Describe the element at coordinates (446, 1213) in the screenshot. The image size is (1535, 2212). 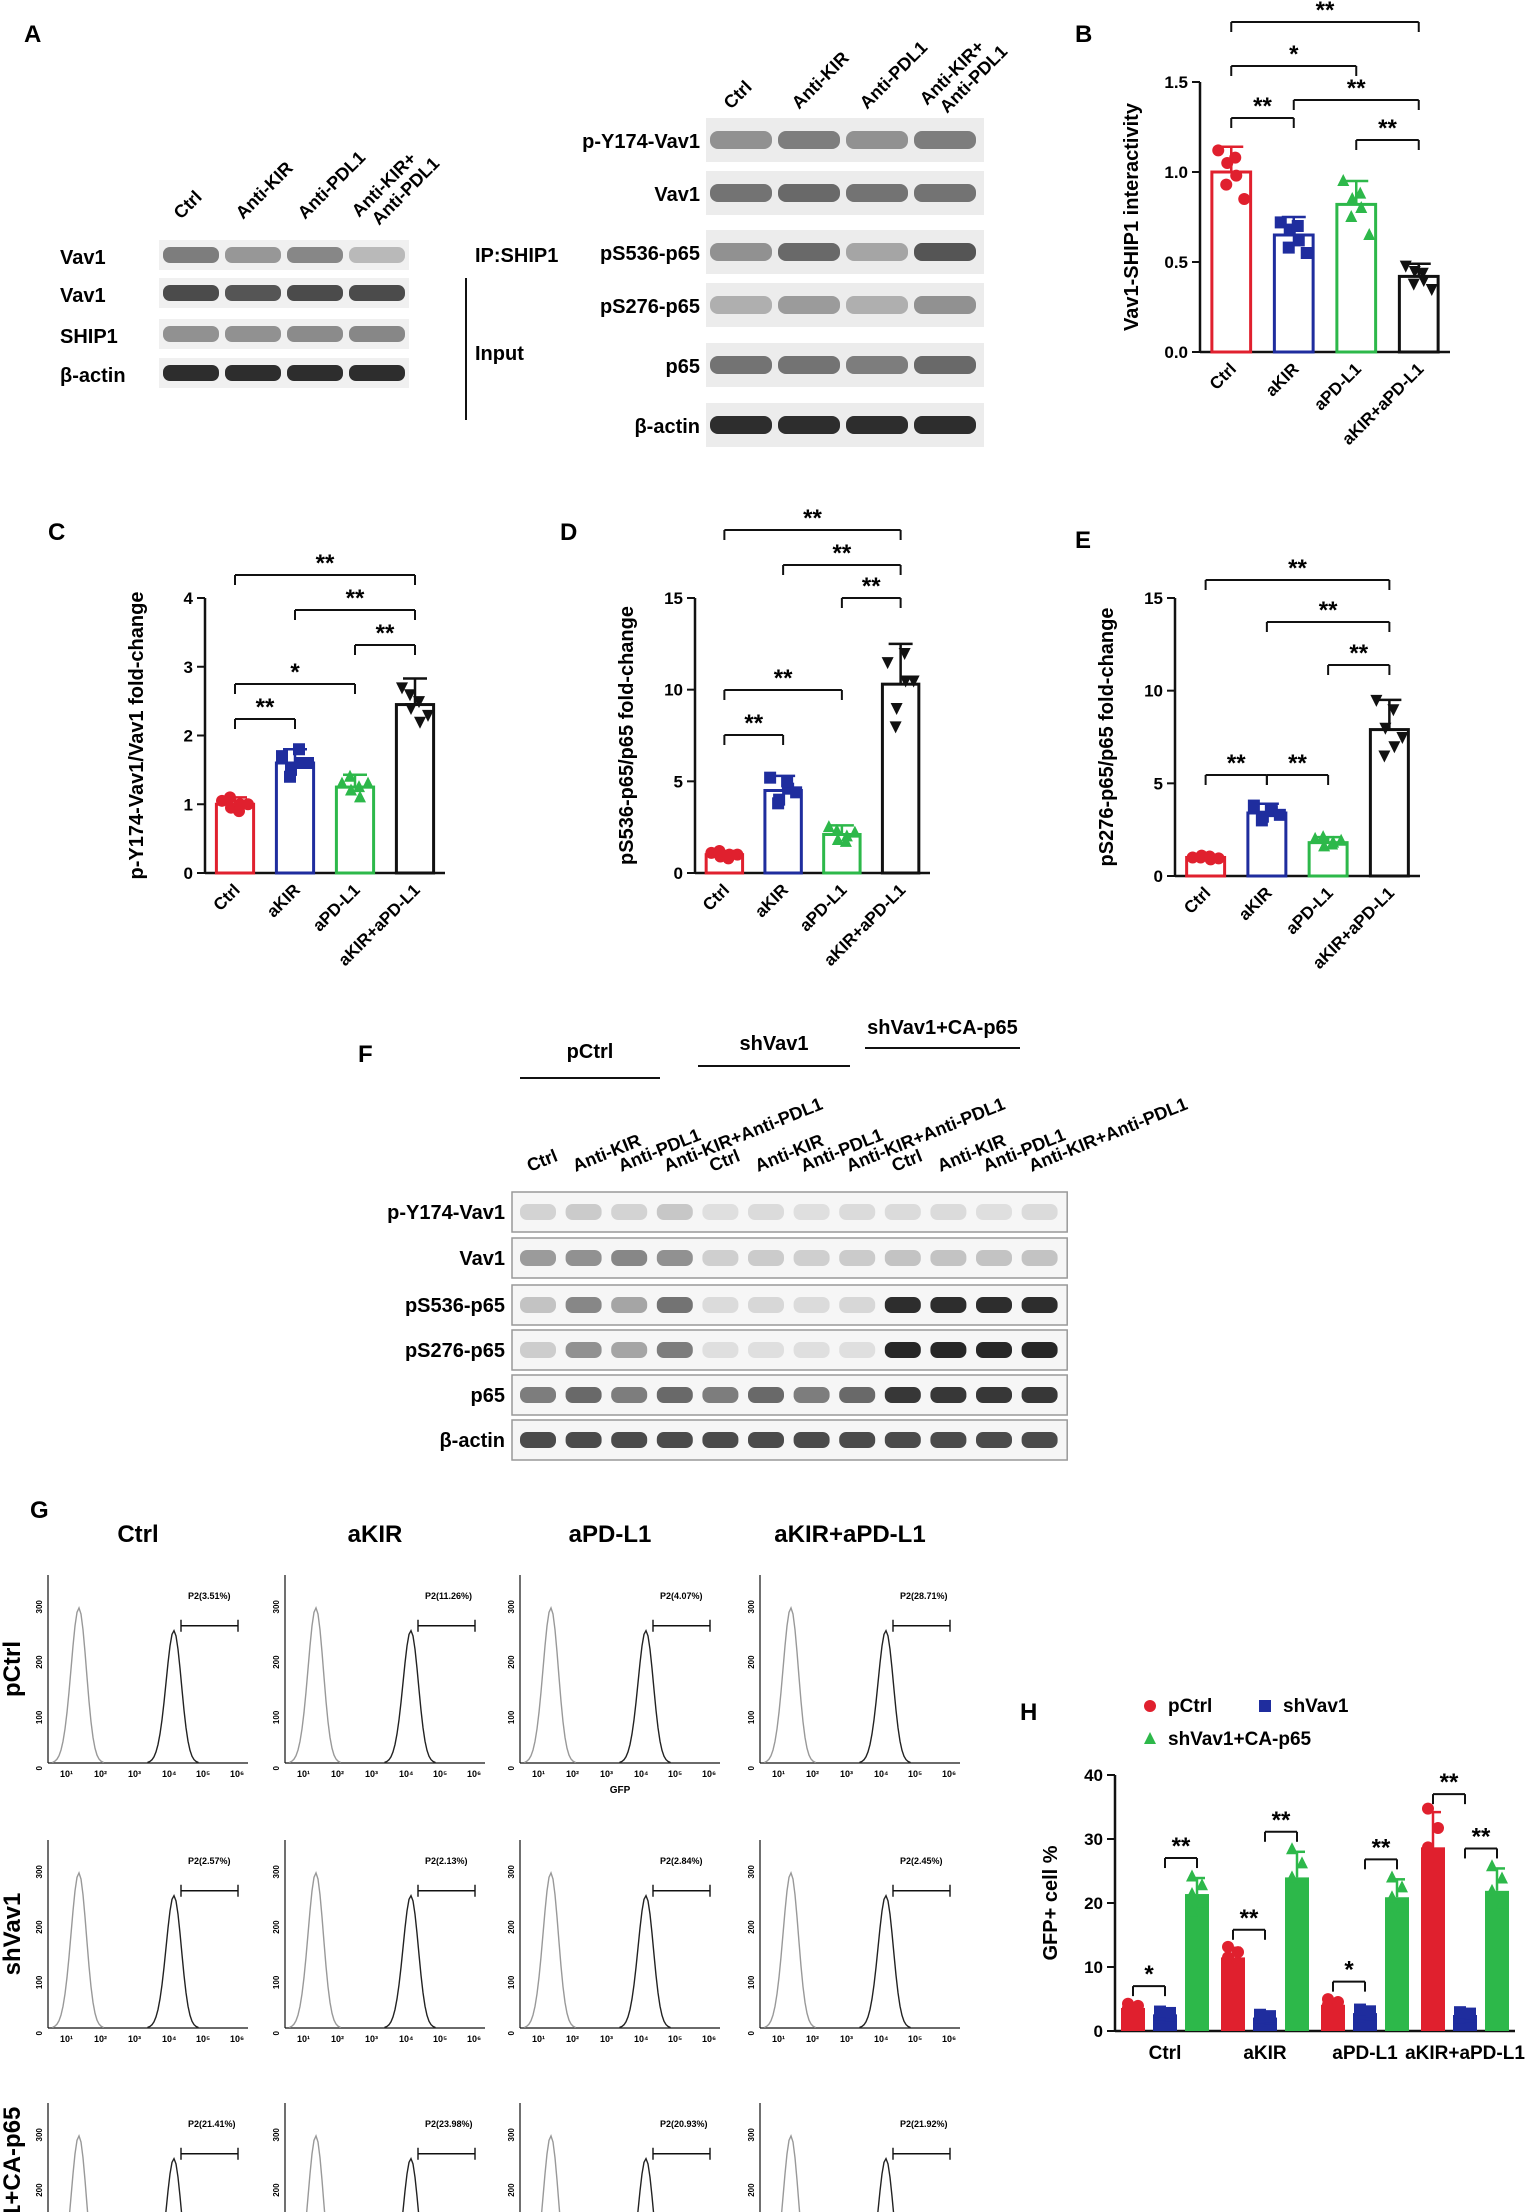
I see `blotF-row-label: p-Y174-Vav1` at that location.